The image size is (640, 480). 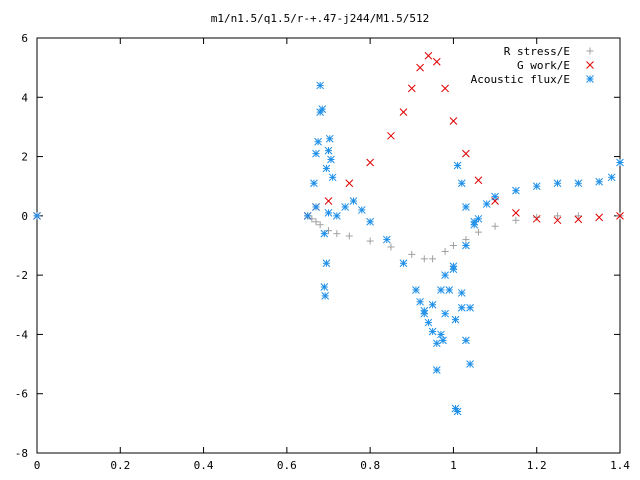 I want to click on y-tick-label: -4, so click(x=22, y=334).